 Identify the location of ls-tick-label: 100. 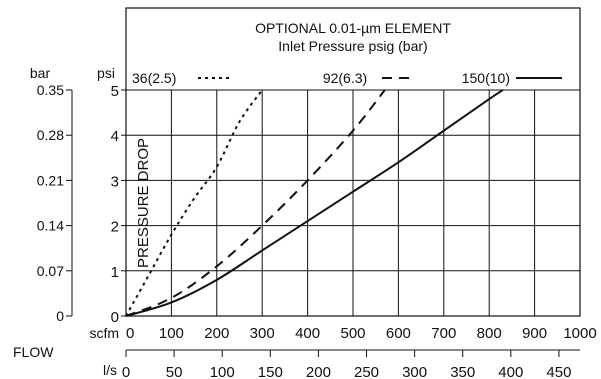
(222, 371).